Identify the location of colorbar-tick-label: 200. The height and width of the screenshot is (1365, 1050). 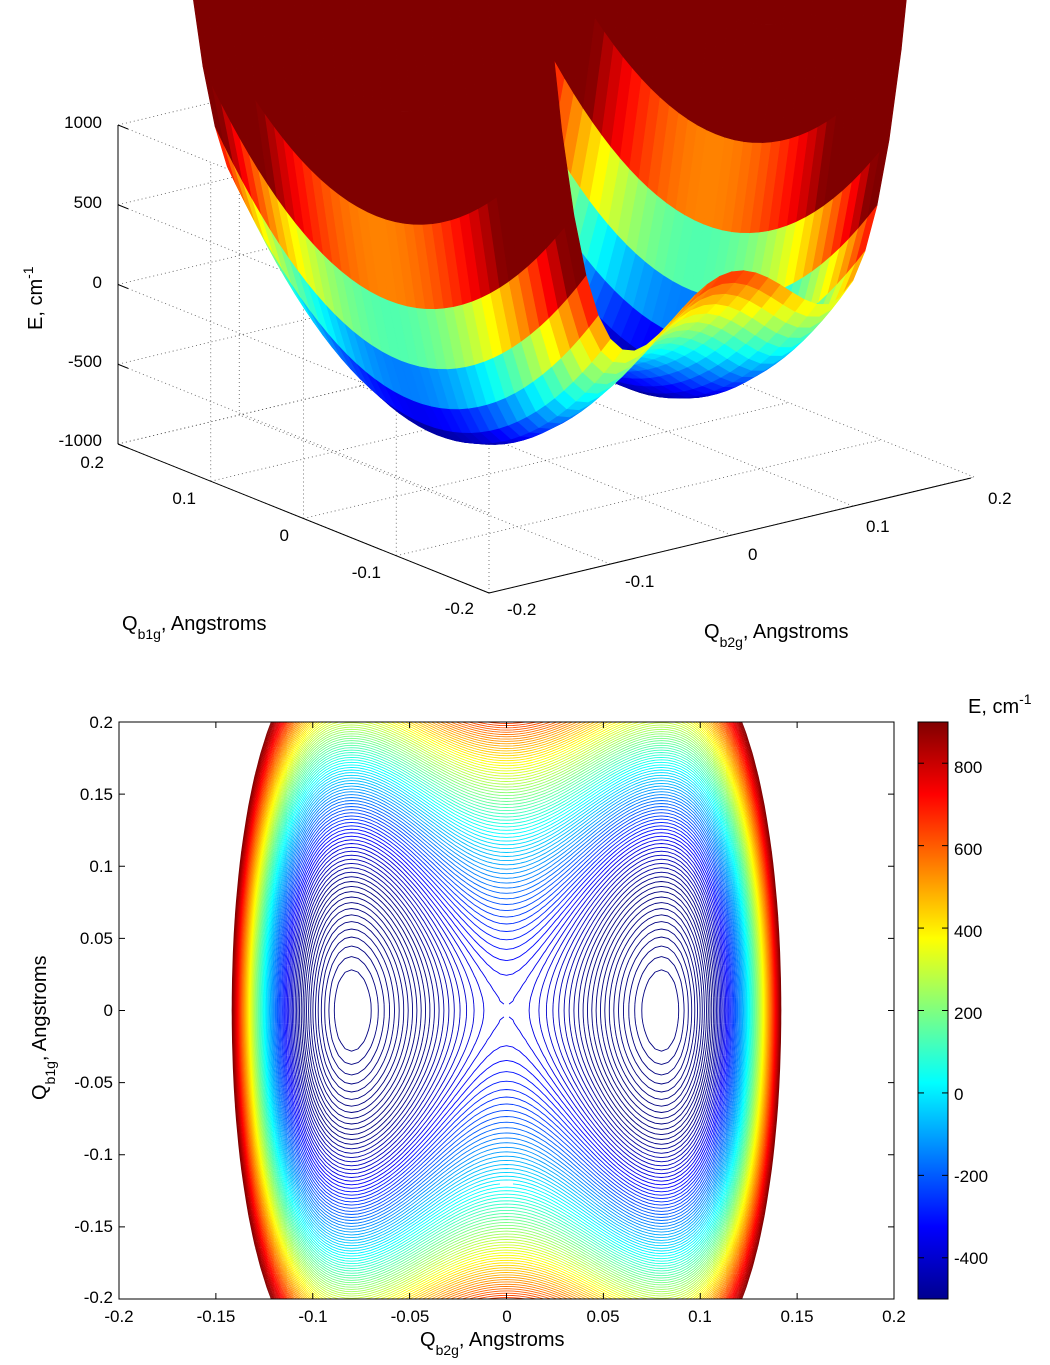
(968, 1013).